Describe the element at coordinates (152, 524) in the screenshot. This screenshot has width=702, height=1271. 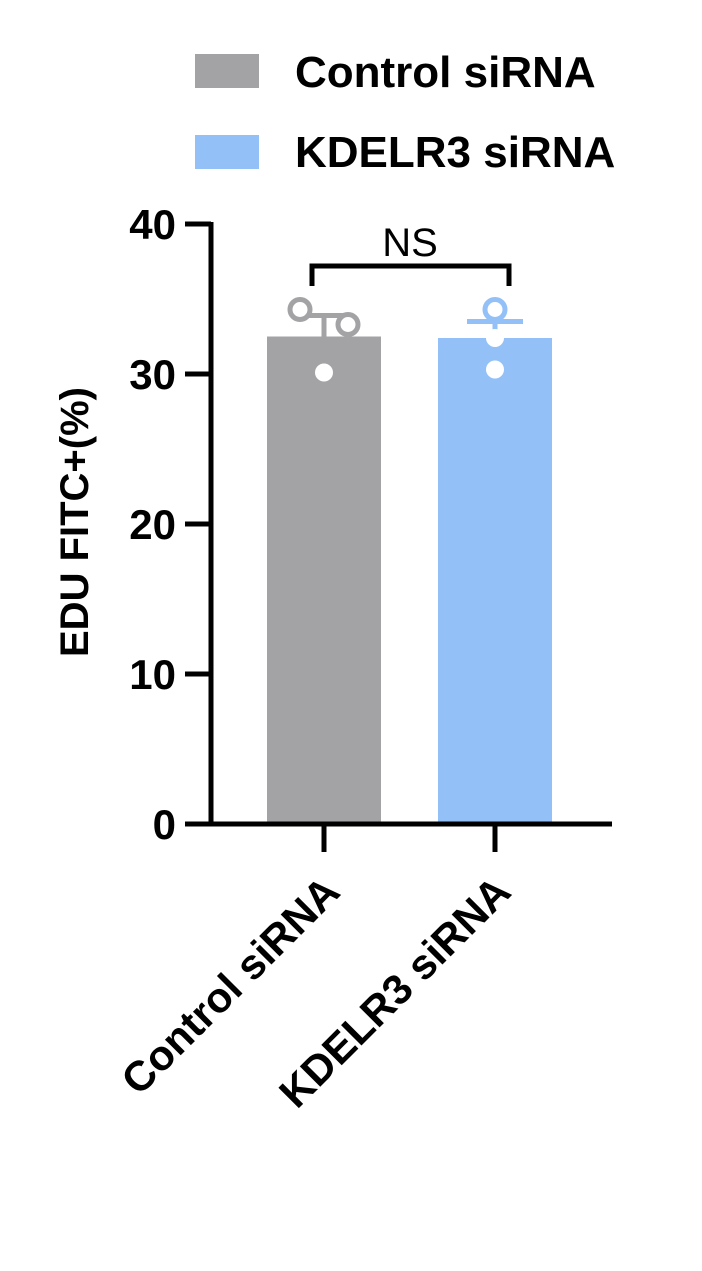
I see `y-tick-label-20: 20` at that location.